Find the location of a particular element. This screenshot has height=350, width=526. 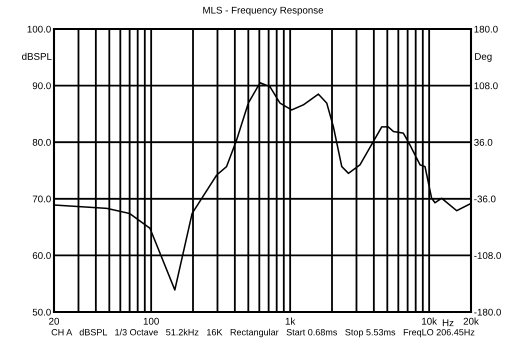

y-tick-label: 90.0 is located at coordinates (41, 86).